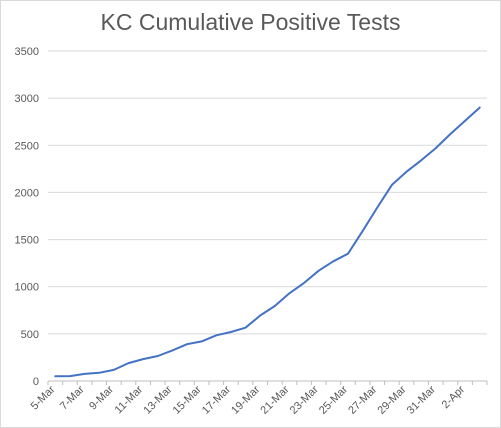  Describe the element at coordinates (216, 399) in the screenshot. I see `x-tick-label: 17-Mar` at that location.